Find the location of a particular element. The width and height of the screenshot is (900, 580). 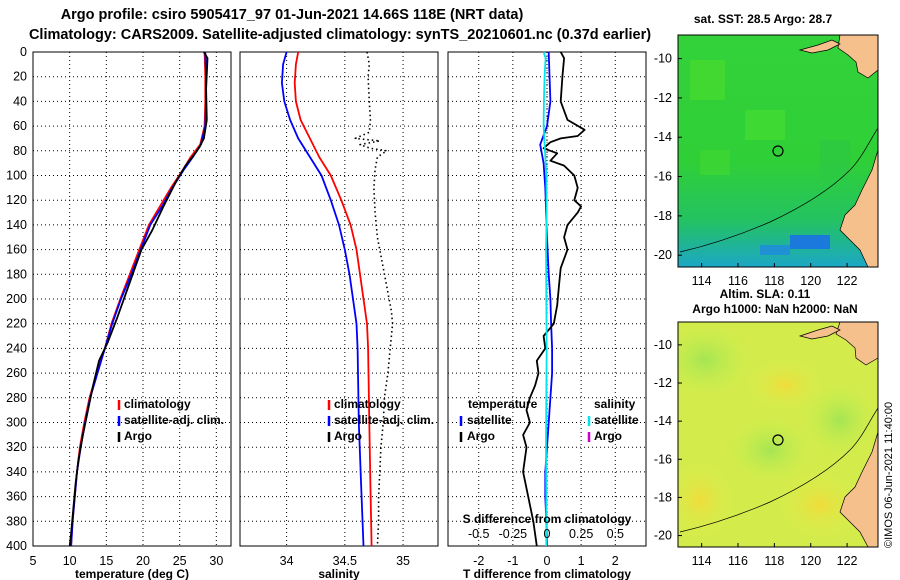

x-tick-label: 0 is located at coordinates (547, 561).